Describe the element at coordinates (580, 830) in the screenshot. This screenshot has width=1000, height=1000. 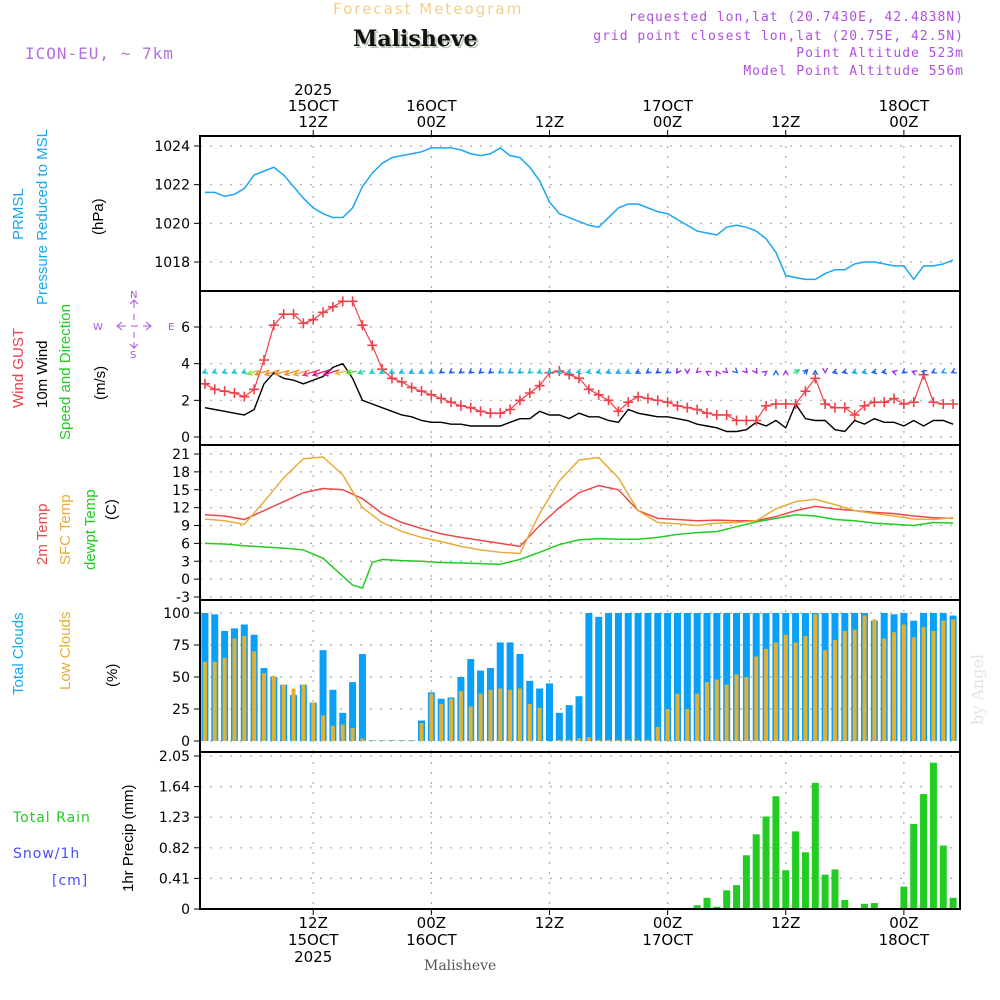
I see `panel-frame-precip` at that location.